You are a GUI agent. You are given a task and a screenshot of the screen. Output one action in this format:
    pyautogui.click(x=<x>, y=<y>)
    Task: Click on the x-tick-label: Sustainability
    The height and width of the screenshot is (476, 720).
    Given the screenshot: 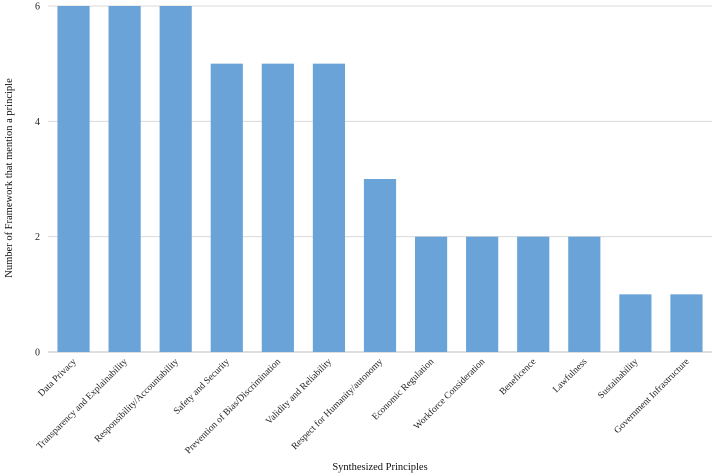 What is the action you would take?
    pyautogui.click(x=618, y=379)
    